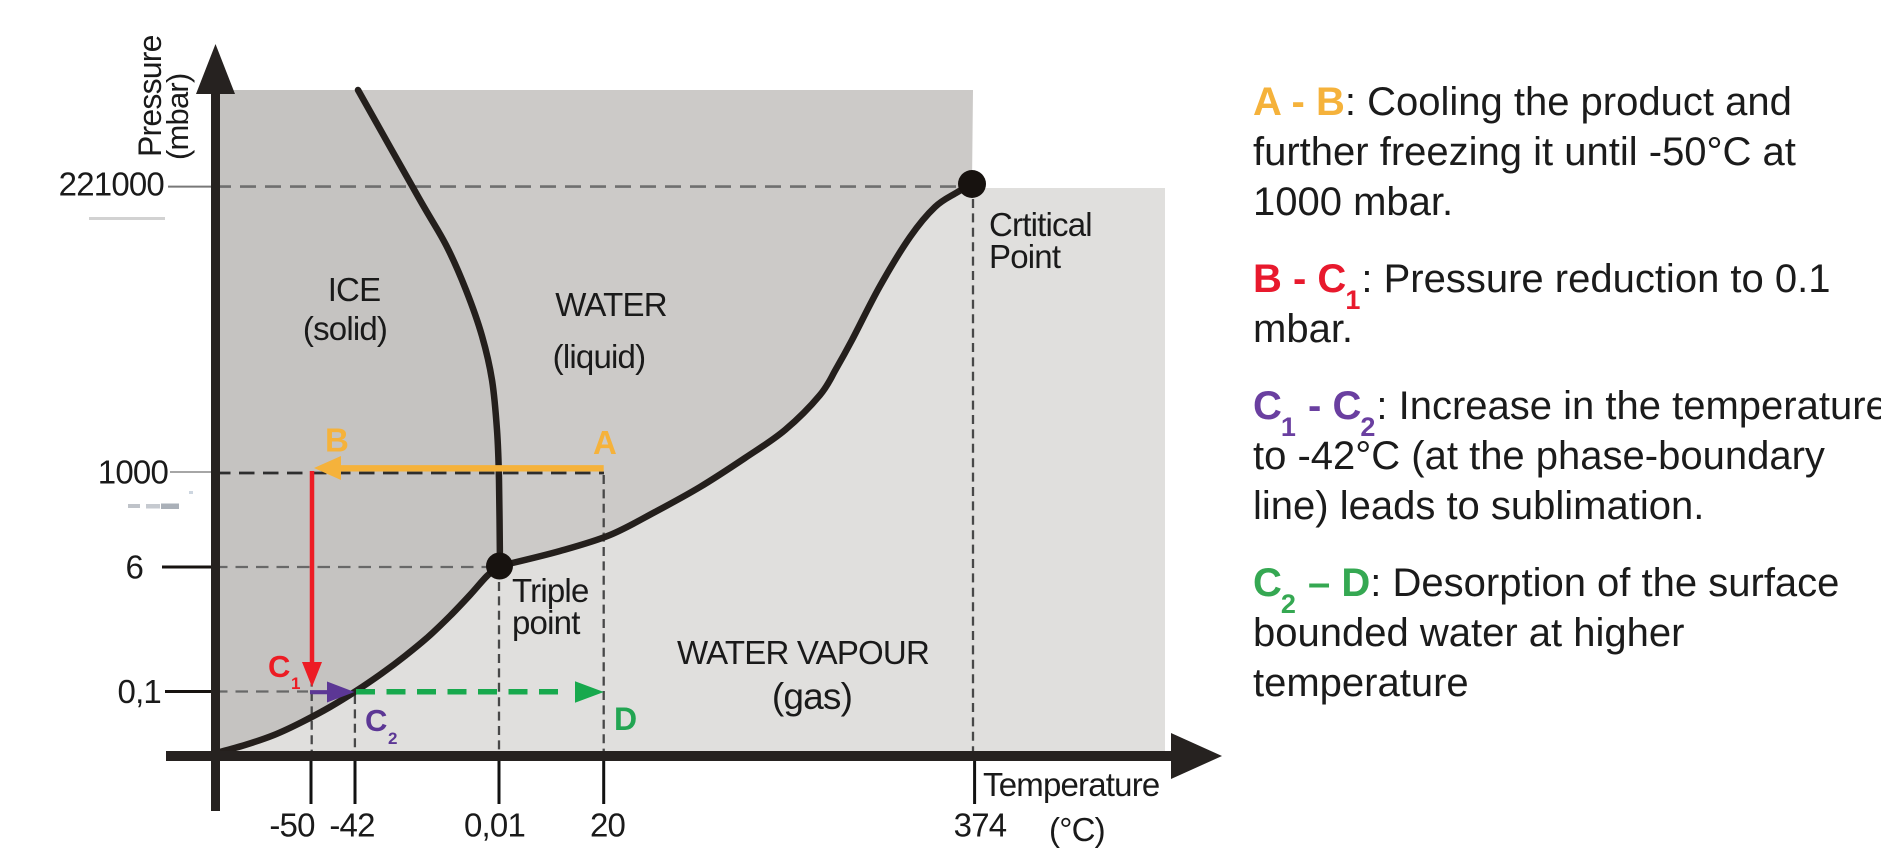 This screenshot has height=868, width=1881. What do you see at coordinates (1077, 829) in the screenshot?
I see `svg-text: (°C)` at bounding box center [1077, 829].